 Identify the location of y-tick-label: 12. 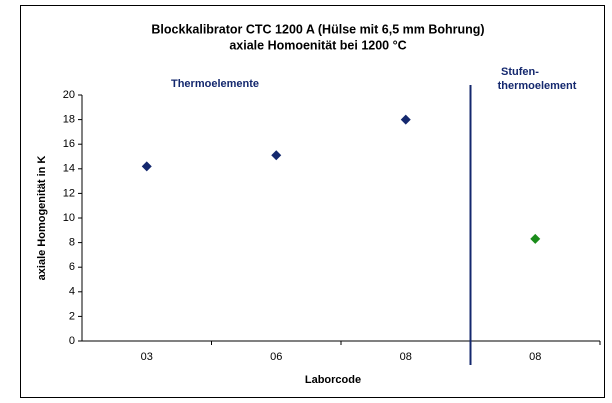
(69, 193).